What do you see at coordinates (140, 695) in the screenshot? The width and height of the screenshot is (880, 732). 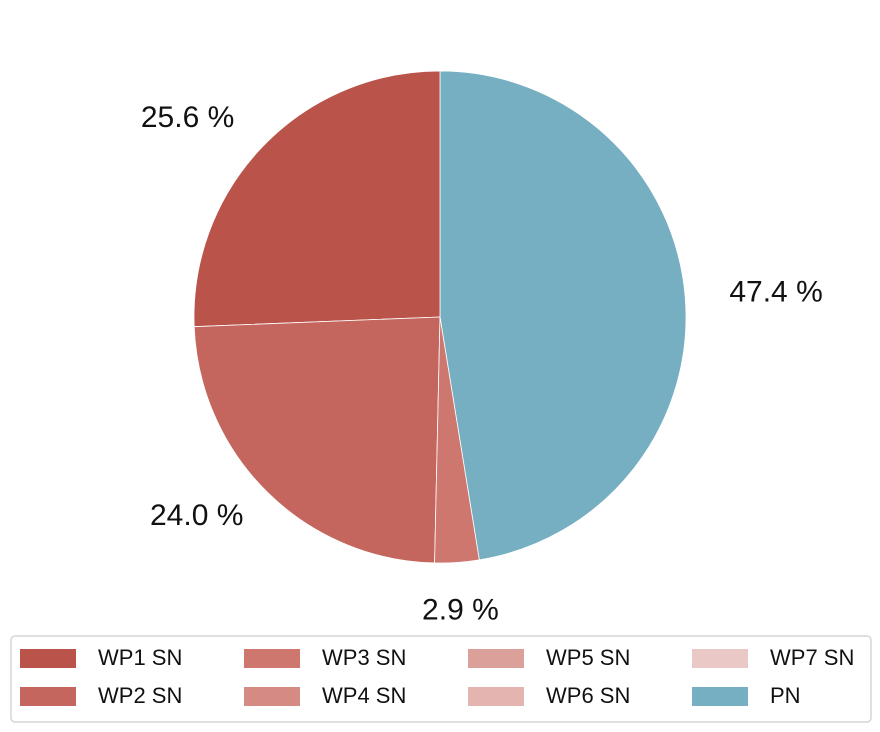 I see `legend-label: WP2 SN` at bounding box center [140, 695].